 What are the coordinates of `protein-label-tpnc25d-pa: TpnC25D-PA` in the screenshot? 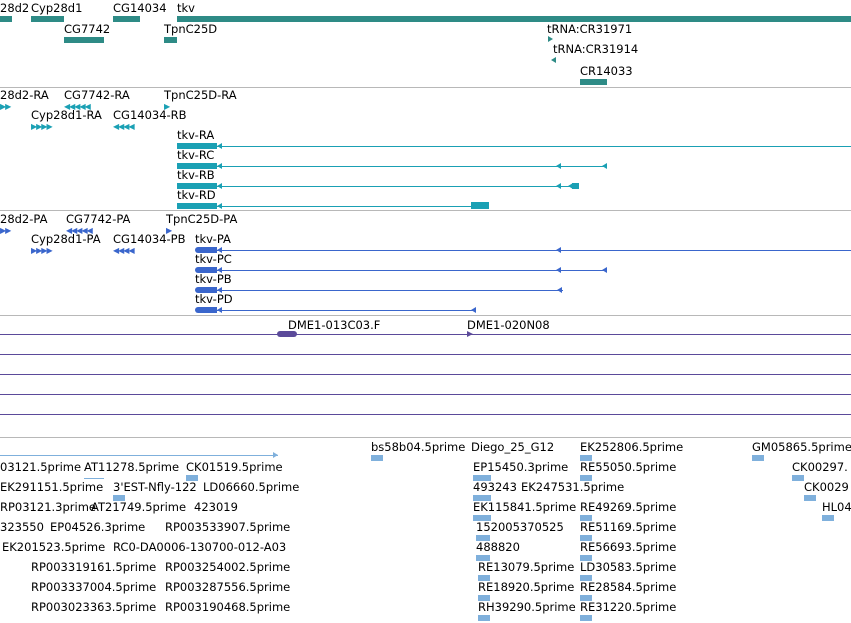 It's located at (202, 219).